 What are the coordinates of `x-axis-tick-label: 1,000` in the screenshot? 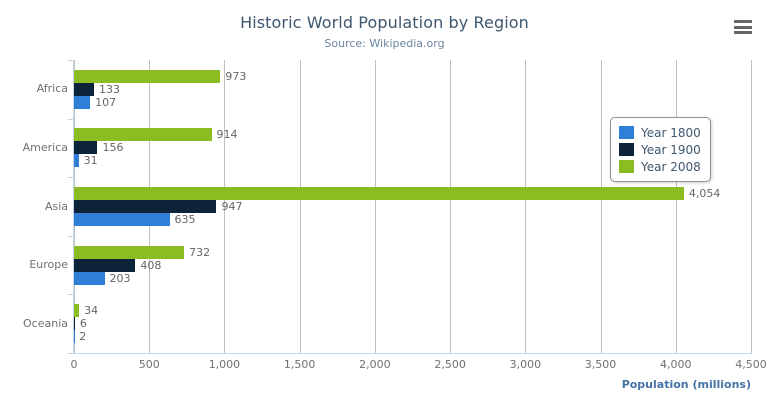 It's located at (224, 364).